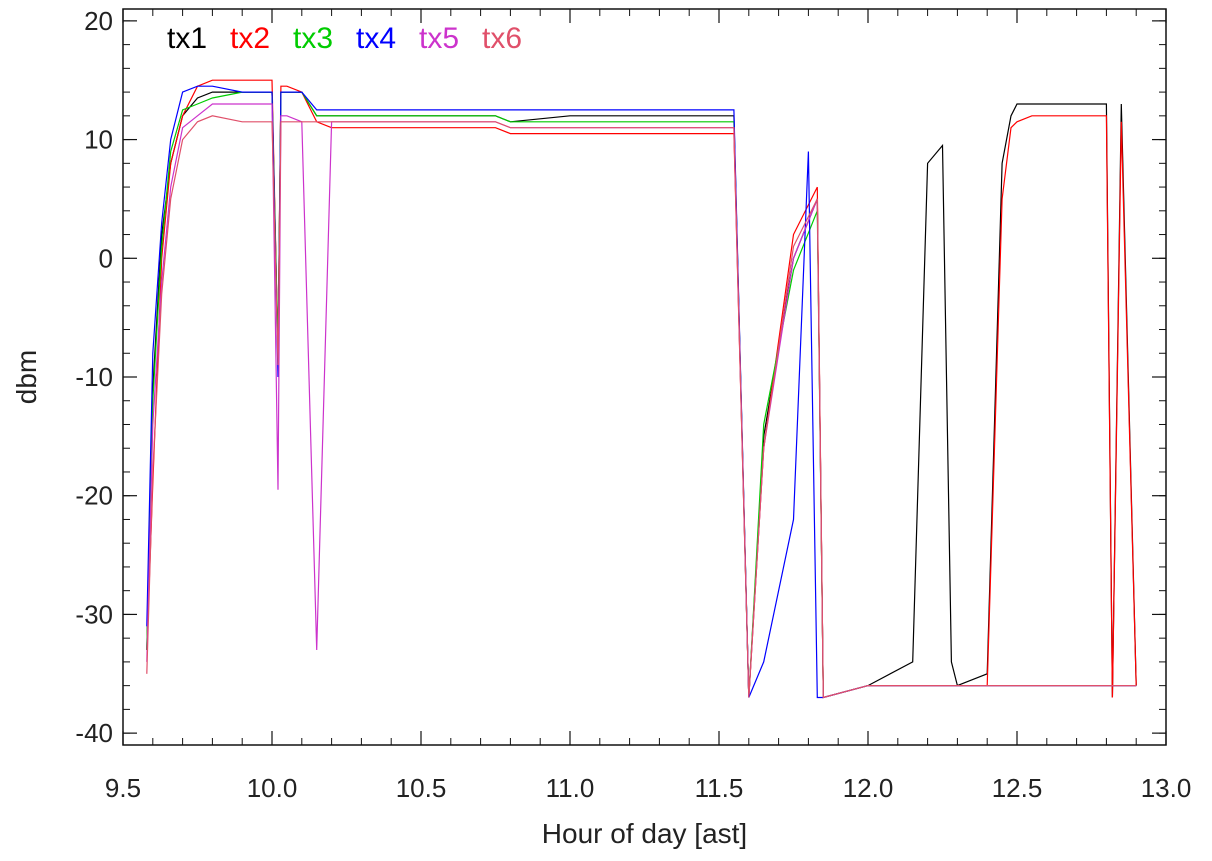  I want to click on y-tick-label: 0, so click(106, 258).